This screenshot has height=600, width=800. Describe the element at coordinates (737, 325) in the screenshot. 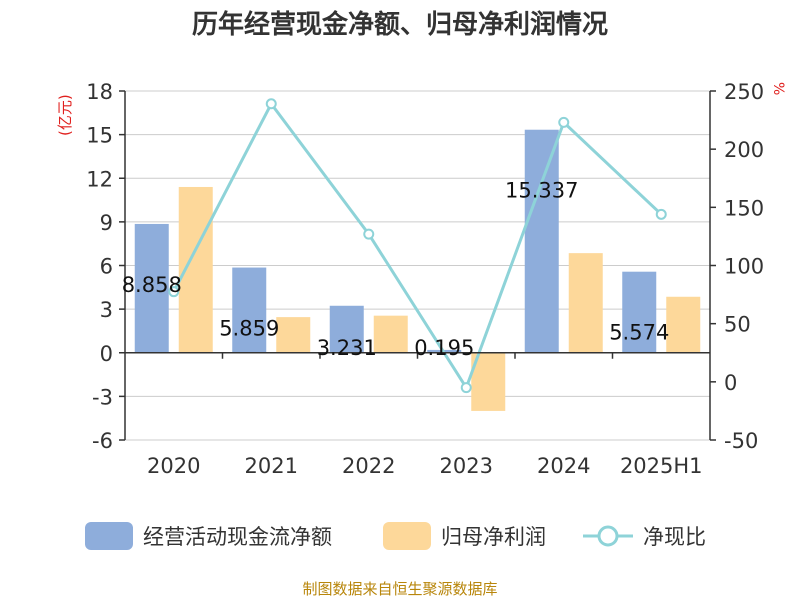

I see `right-tick-label: 50` at that location.